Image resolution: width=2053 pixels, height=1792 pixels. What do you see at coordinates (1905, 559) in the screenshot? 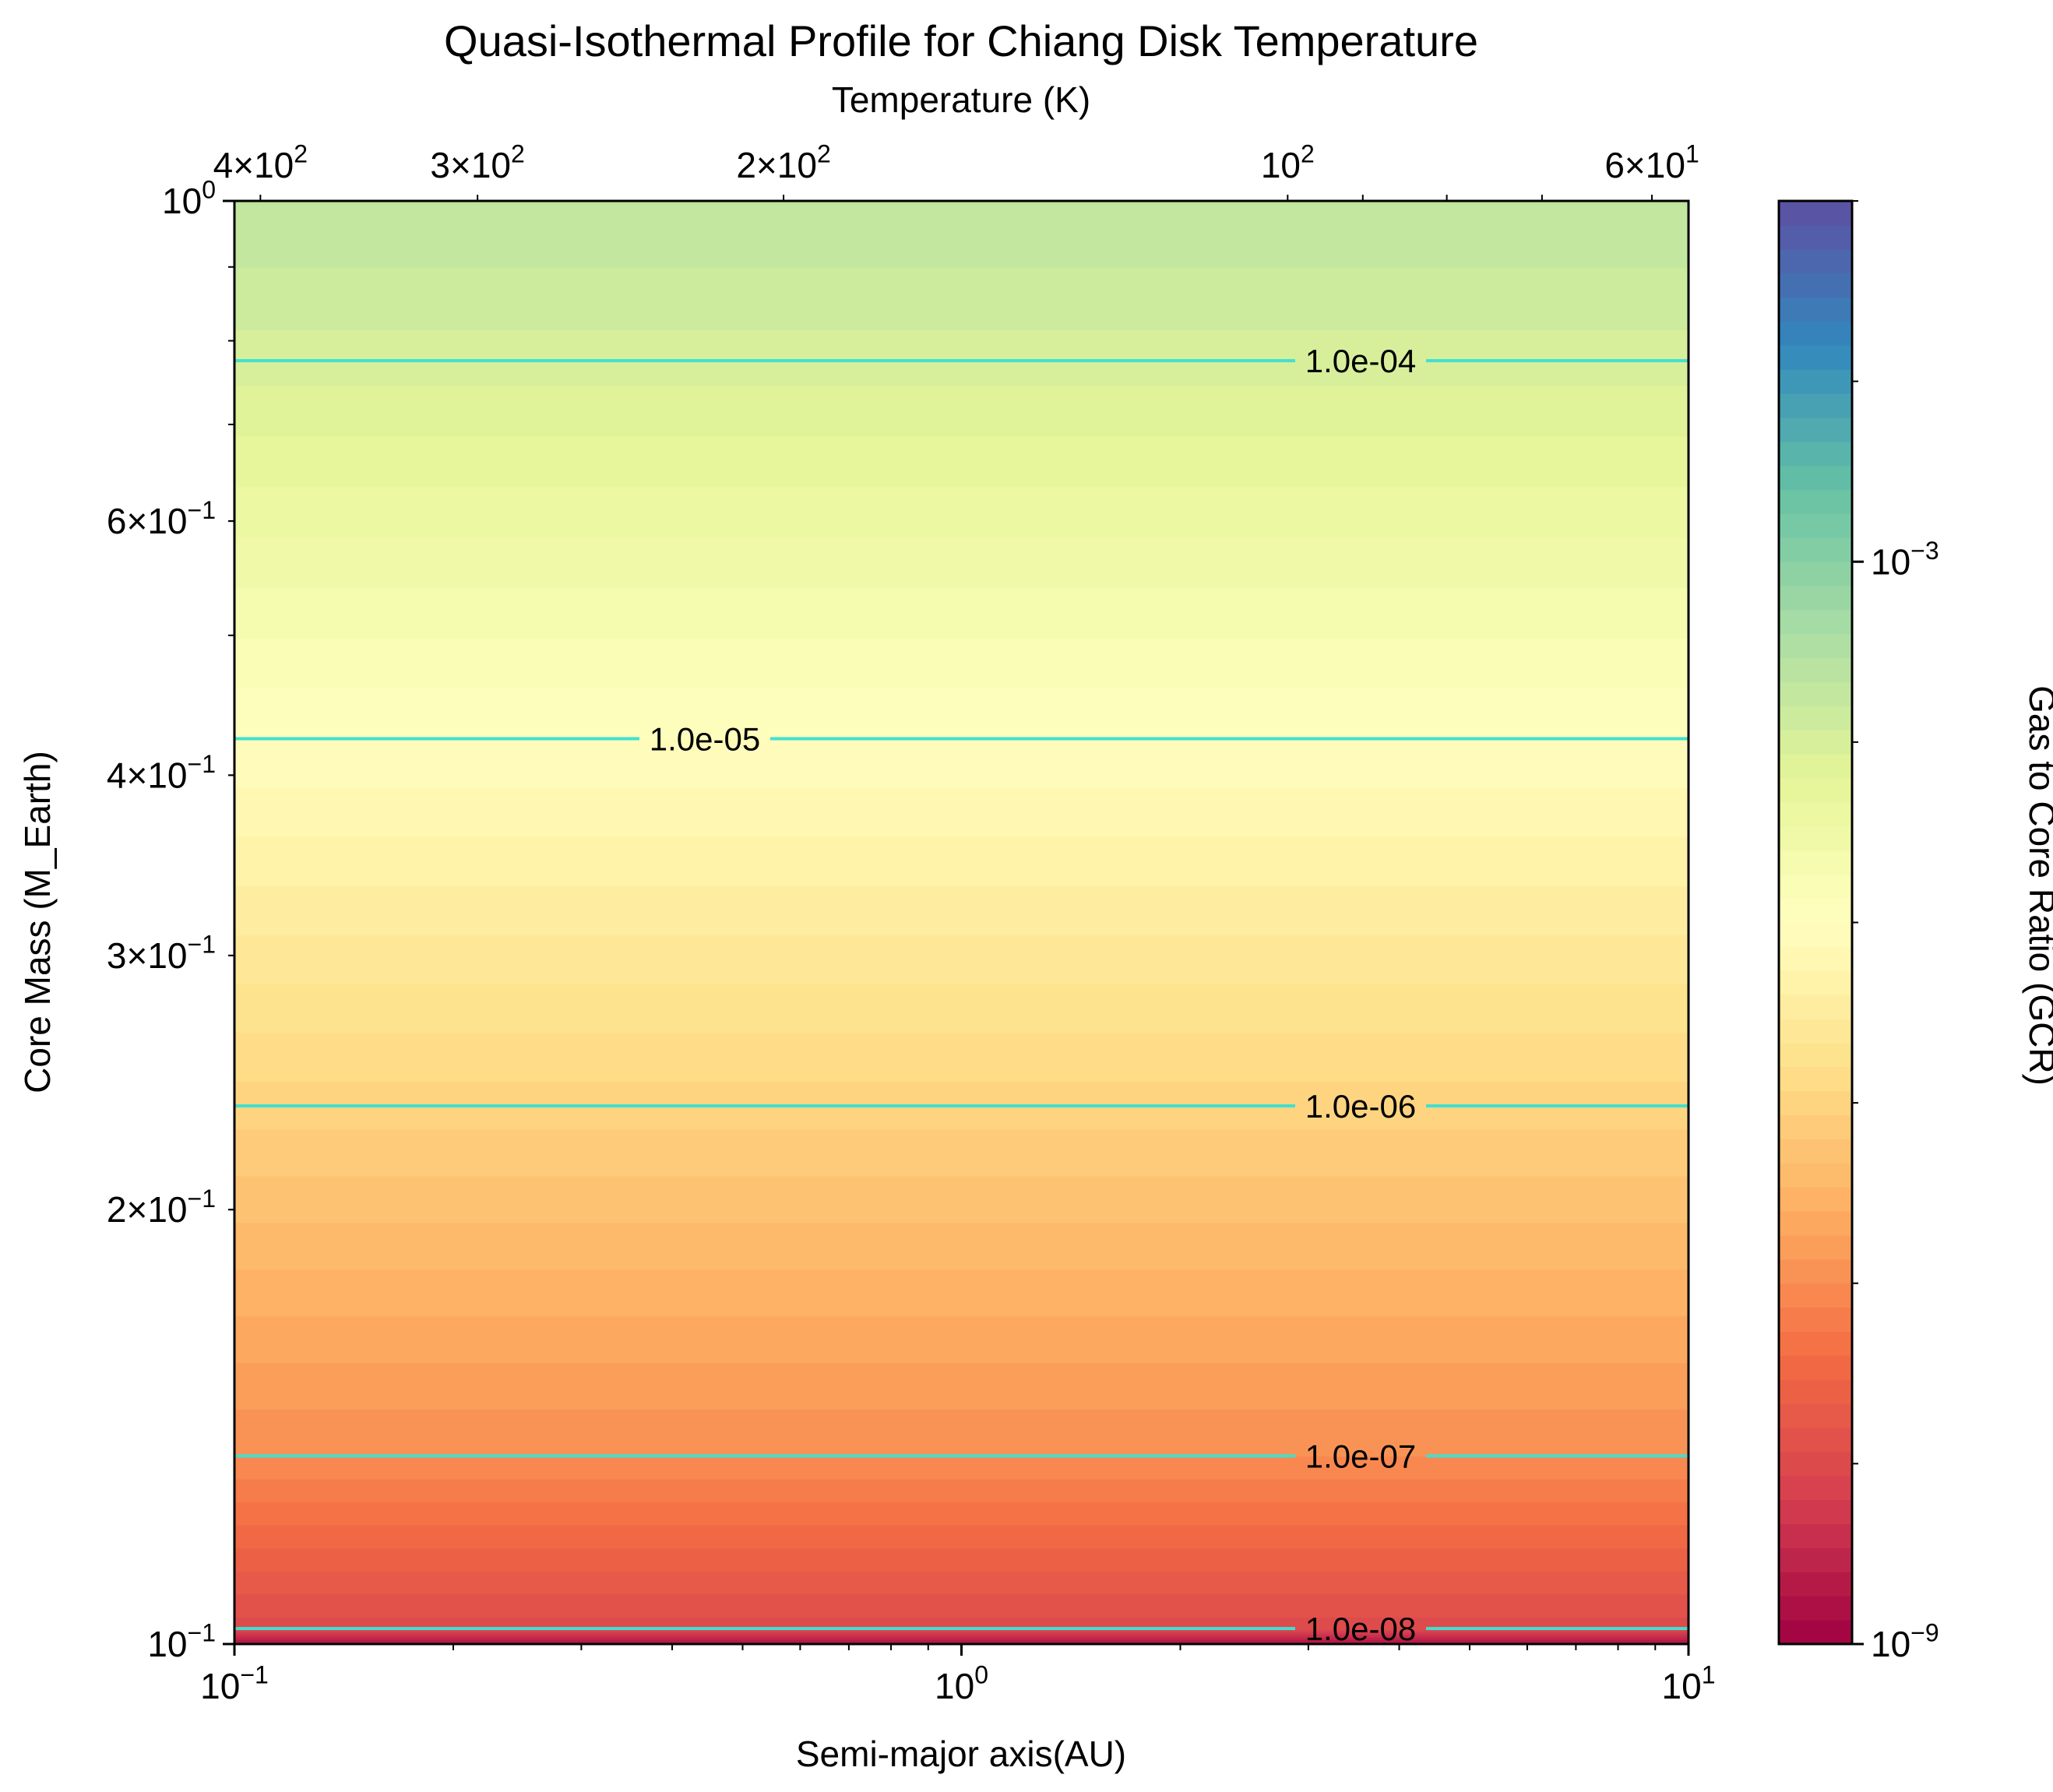
I see `colorbar-tick-label: 10⁻³` at bounding box center [1905, 559].